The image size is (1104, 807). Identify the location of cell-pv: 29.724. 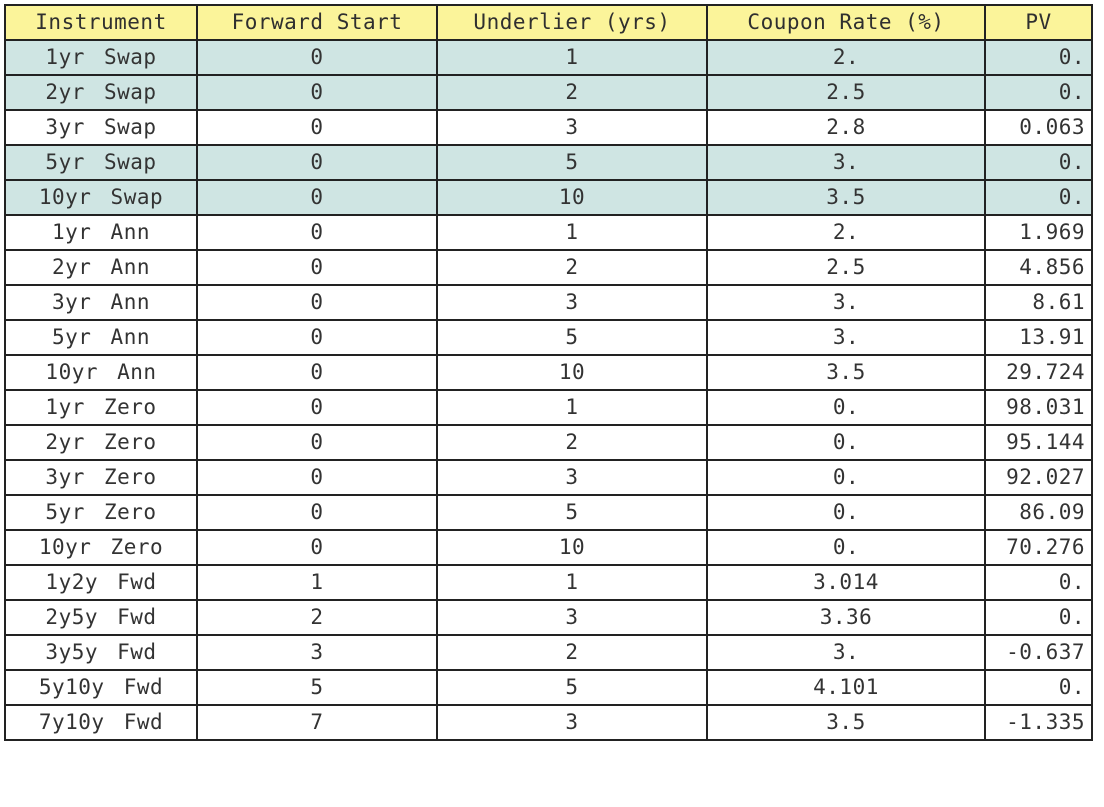
(1038, 372).